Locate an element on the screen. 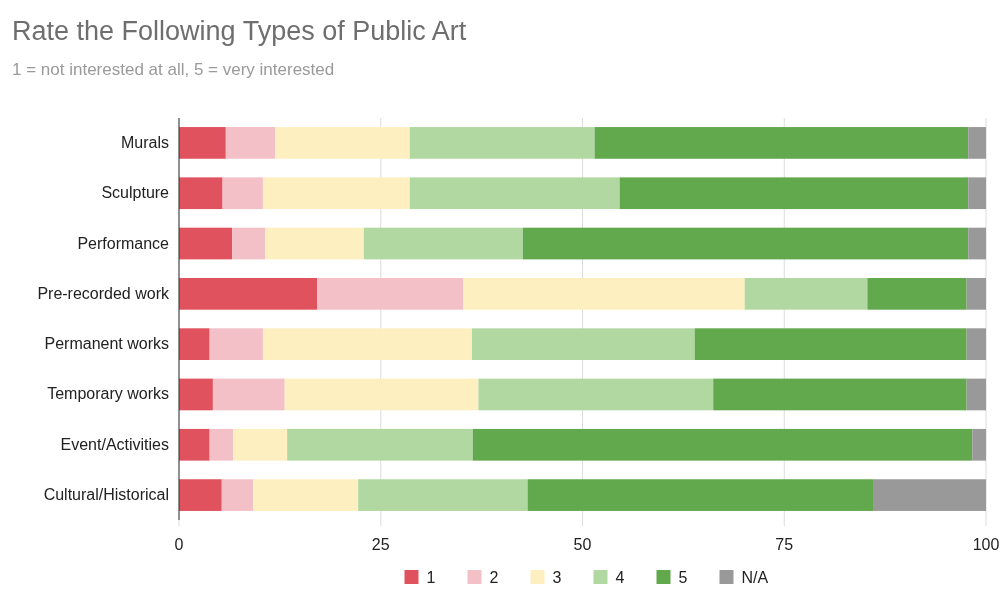 The image size is (1003, 596). legend-label: 5 is located at coordinates (683, 577).